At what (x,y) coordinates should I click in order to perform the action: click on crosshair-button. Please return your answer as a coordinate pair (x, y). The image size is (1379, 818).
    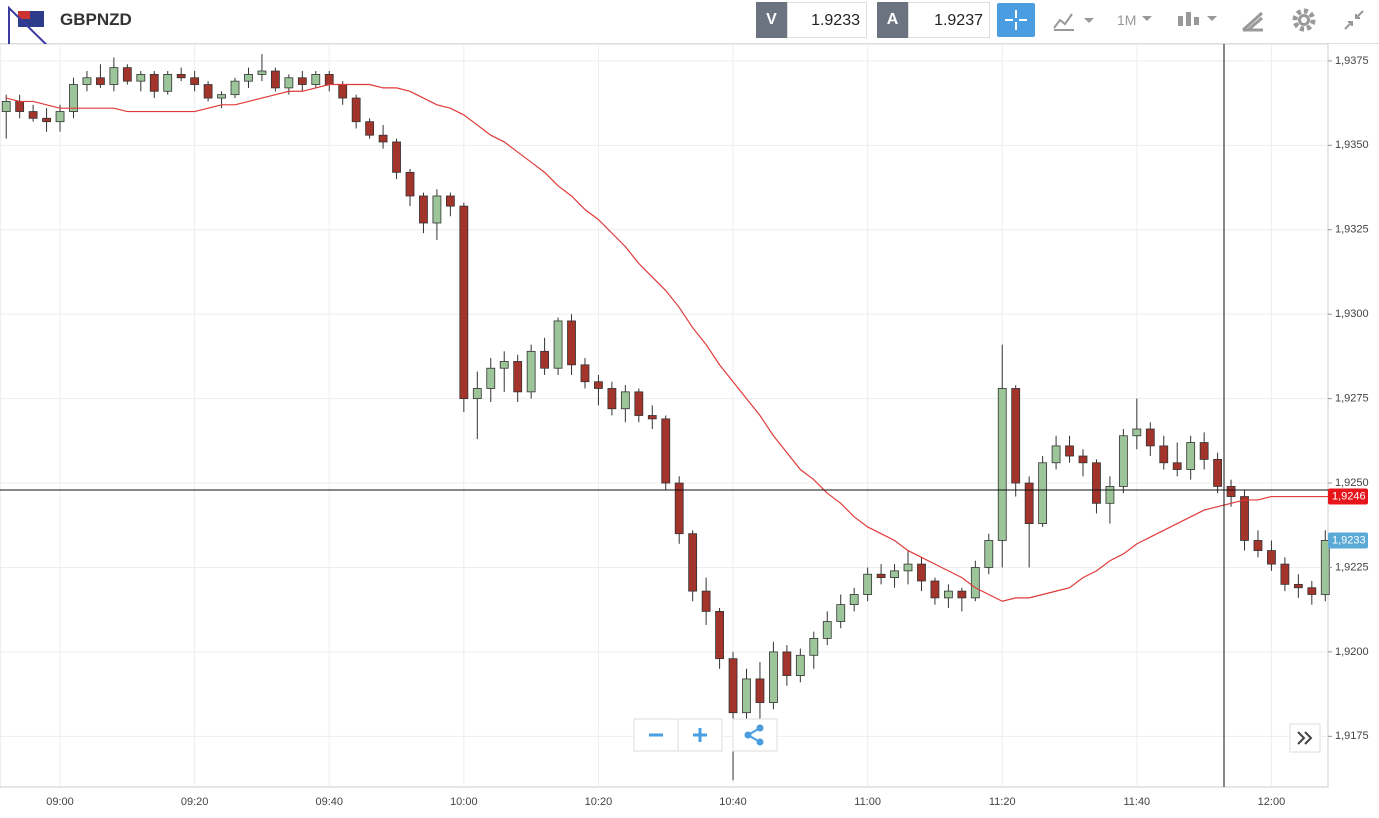
    Looking at the image, I should click on (1016, 20).